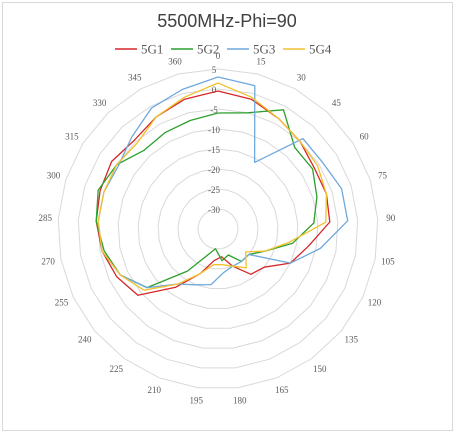 Image resolution: width=456 pixels, height=437 pixels. What do you see at coordinates (214, 140) in the screenshot?
I see `radial-labels: 5 0 -5 -10 -15 -20 -25 -30` at bounding box center [214, 140].